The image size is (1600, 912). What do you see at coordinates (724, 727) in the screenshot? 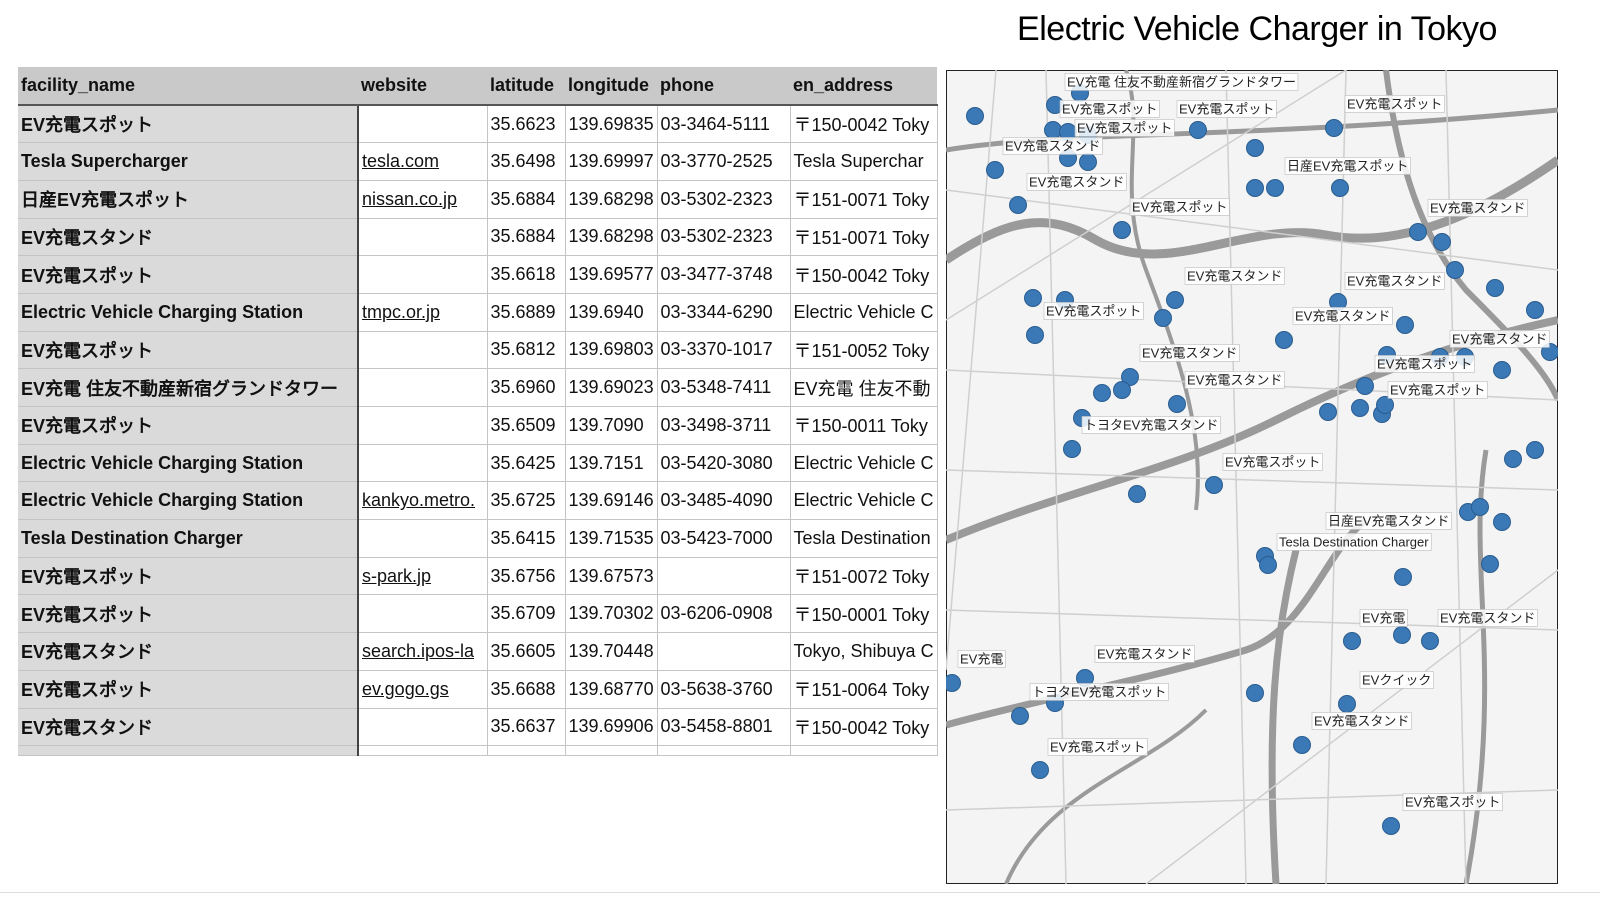
I see `table-cell: 03-5458-8801` at bounding box center [724, 727].